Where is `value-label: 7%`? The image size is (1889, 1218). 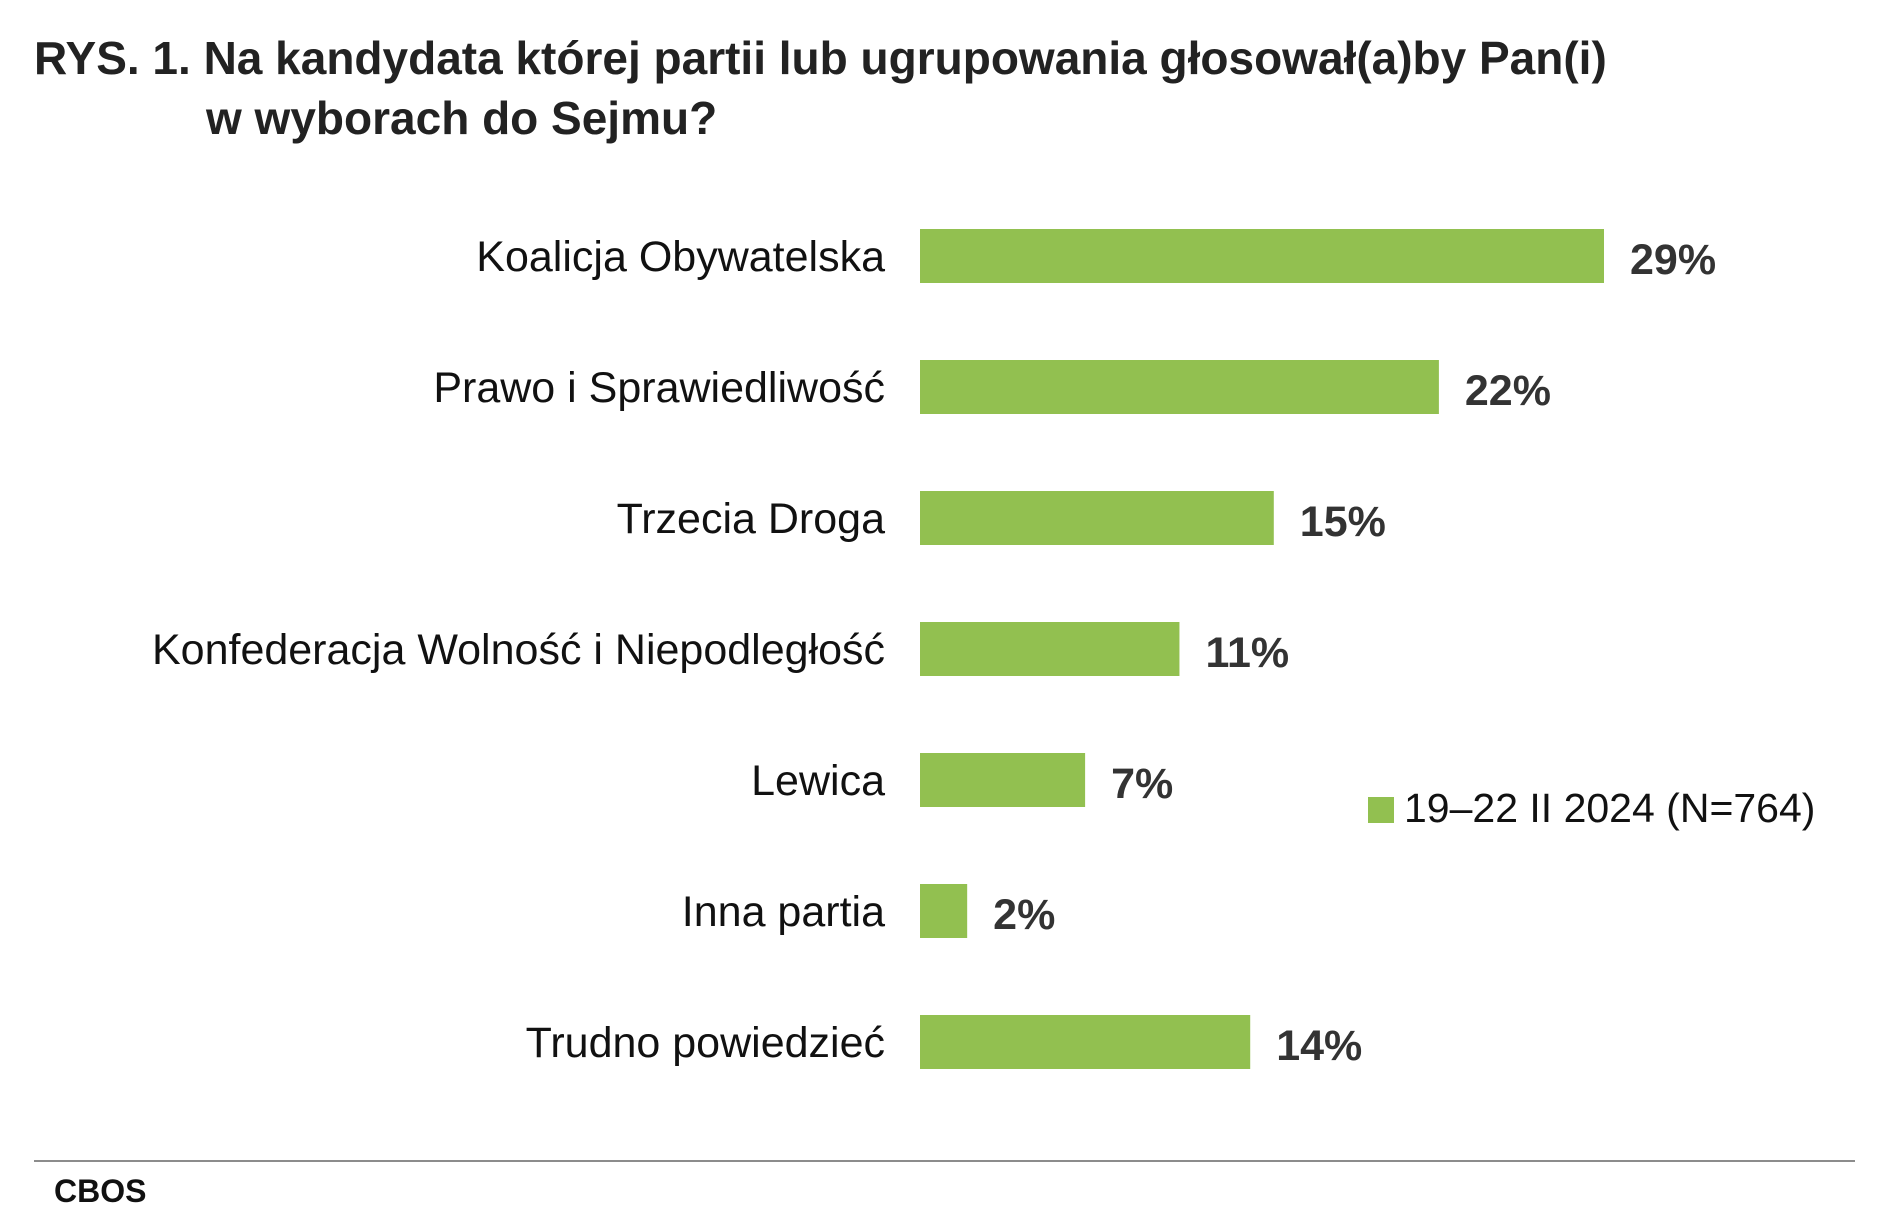
value-label: 7% is located at coordinates (1142, 784).